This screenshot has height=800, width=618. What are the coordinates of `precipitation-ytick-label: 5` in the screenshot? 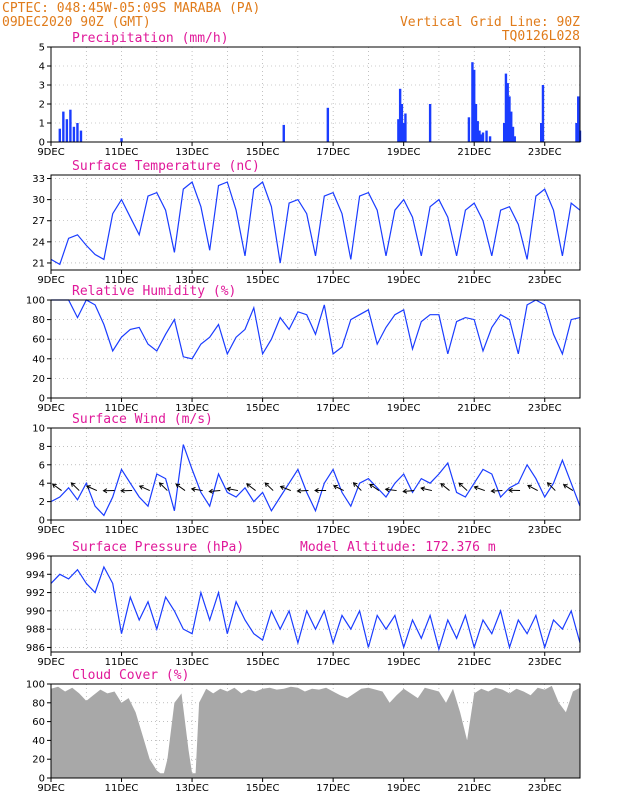 It's located at (42, 48).